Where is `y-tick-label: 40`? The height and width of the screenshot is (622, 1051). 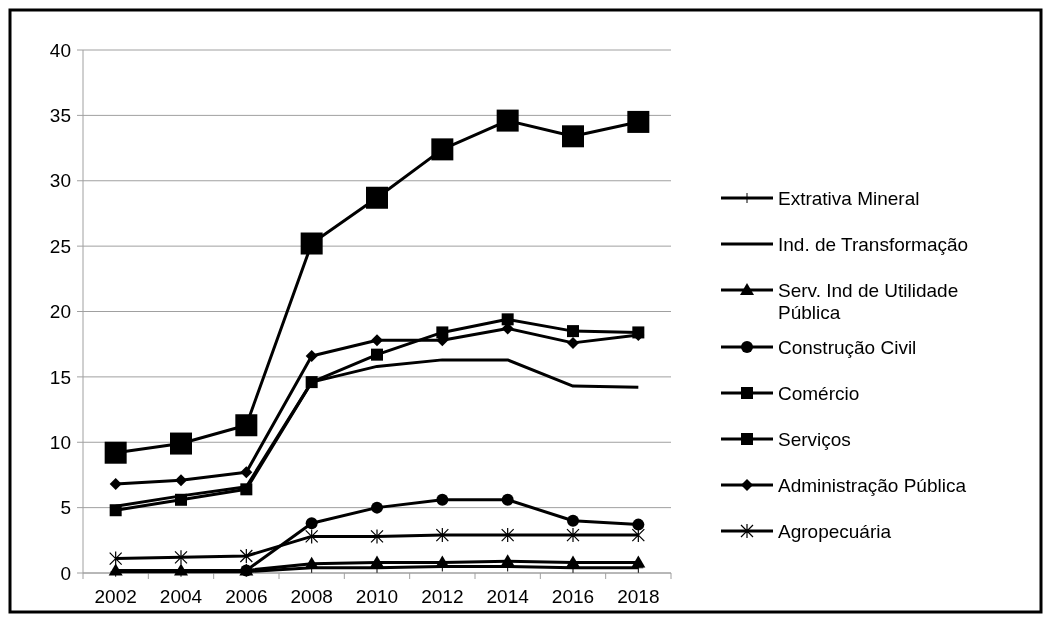 y-tick-label: 40 is located at coordinates (60, 50).